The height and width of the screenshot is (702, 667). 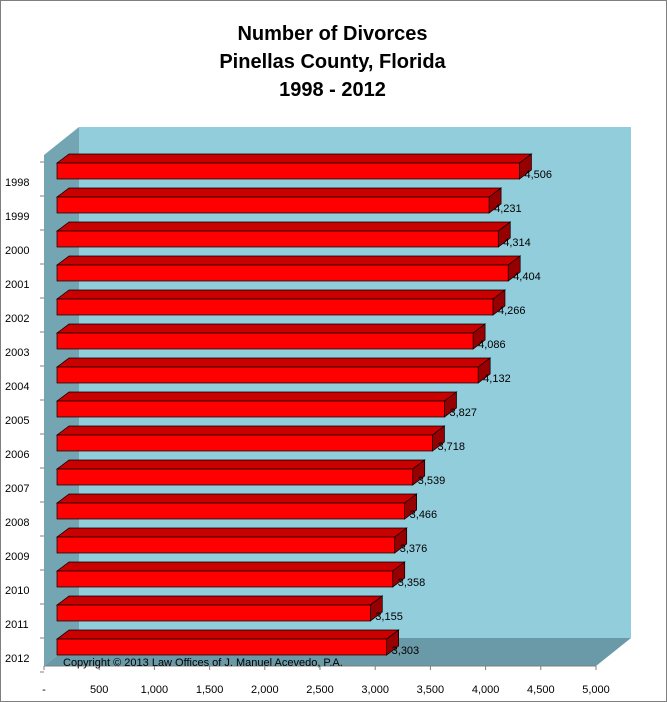 I want to click on data-label-2009: 3,376, so click(x=414, y=549).